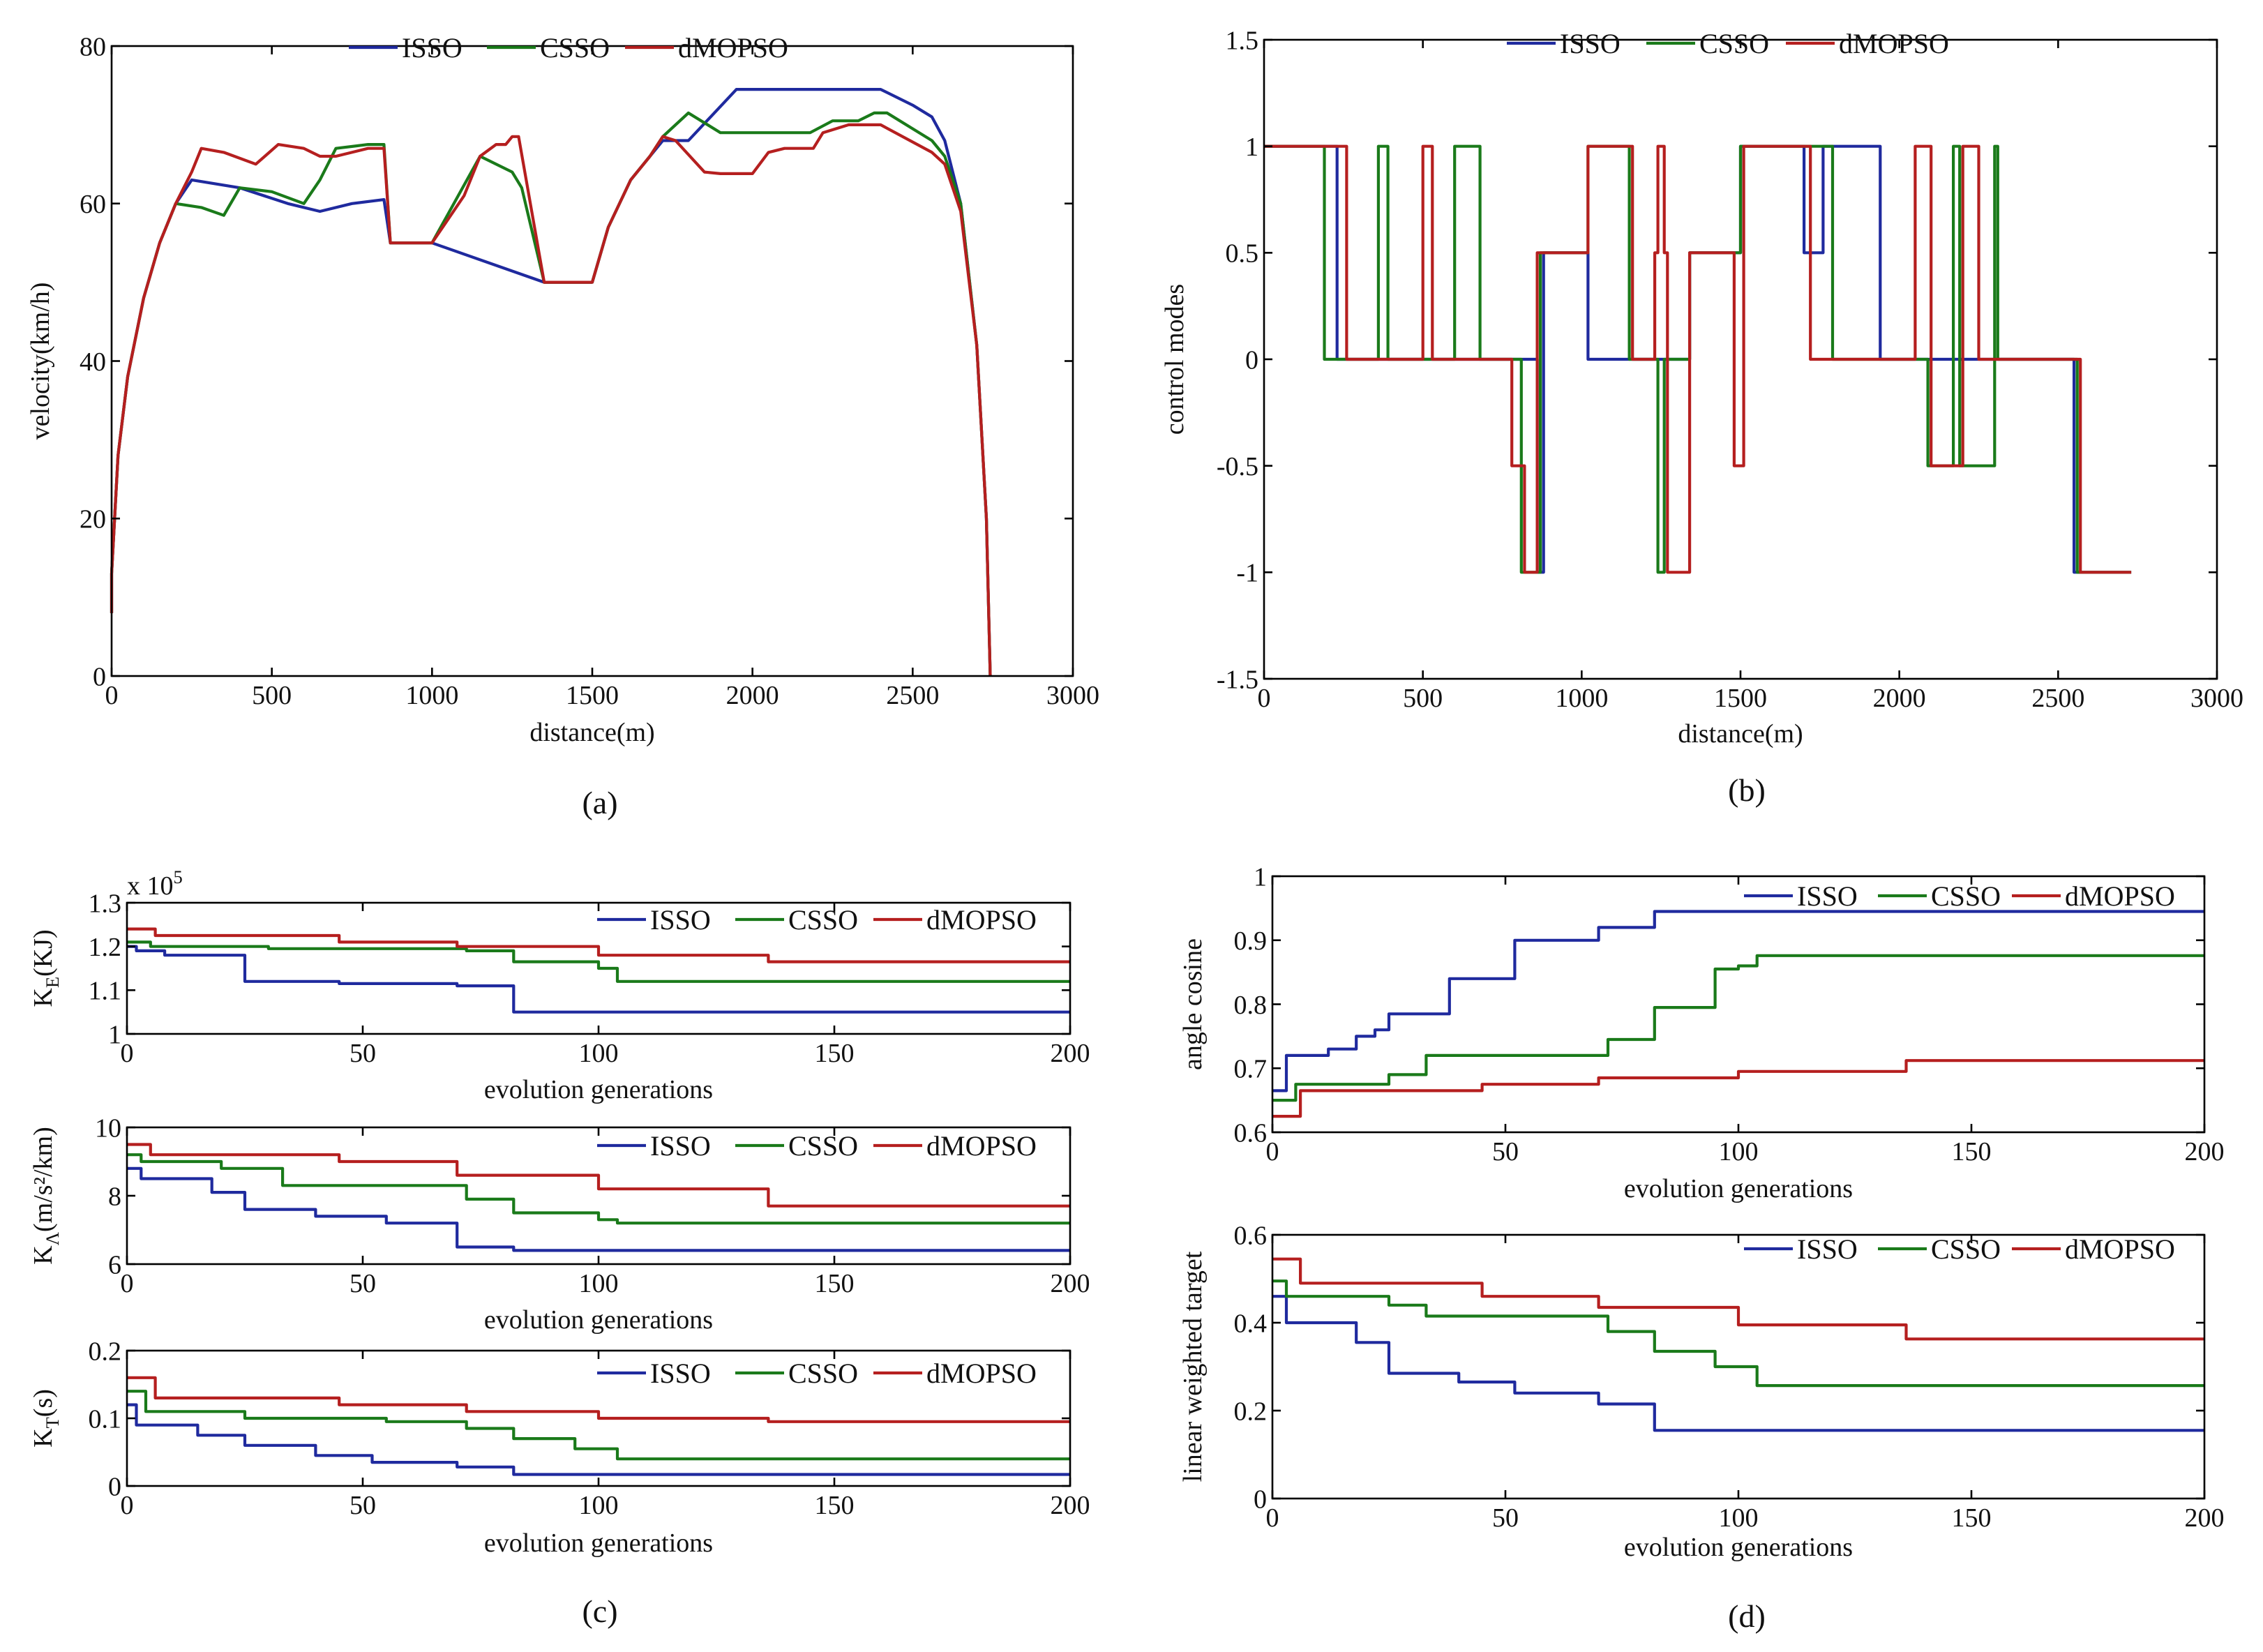  I want to click on caption-b: (b), so click(1747, 790).